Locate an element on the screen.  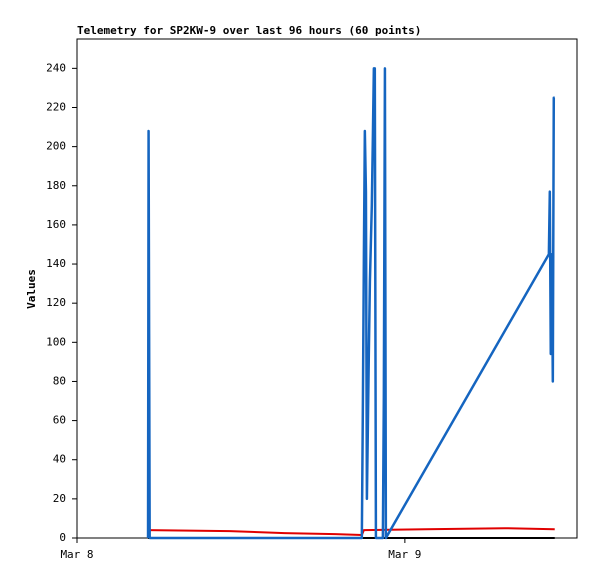
y-tick-label: 240 is located at coordinates (56, 67).